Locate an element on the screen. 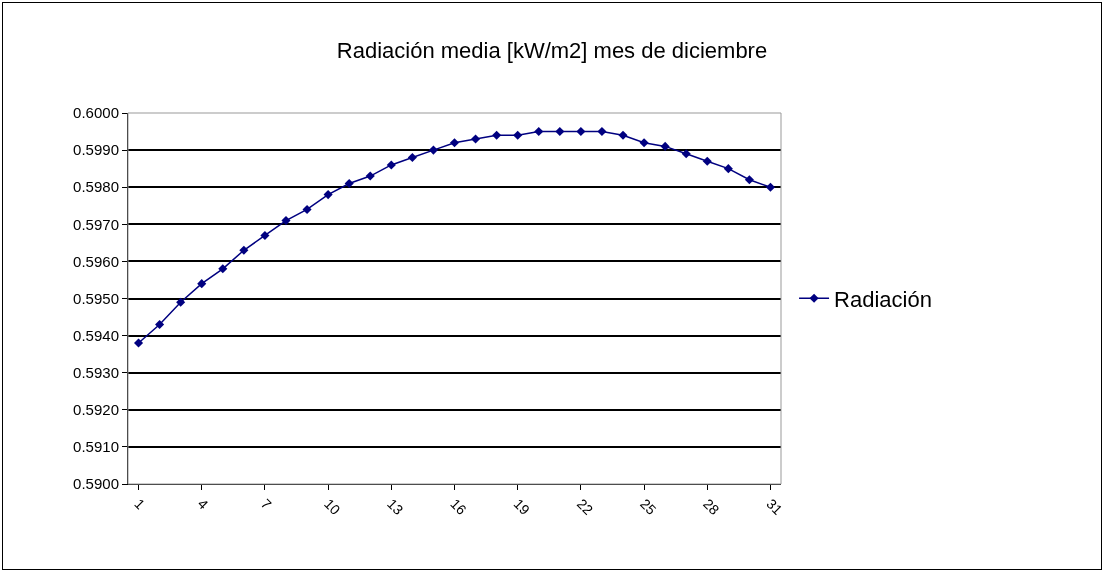  y-tick-label: 0.5940 is located at coordinates (96, 335).